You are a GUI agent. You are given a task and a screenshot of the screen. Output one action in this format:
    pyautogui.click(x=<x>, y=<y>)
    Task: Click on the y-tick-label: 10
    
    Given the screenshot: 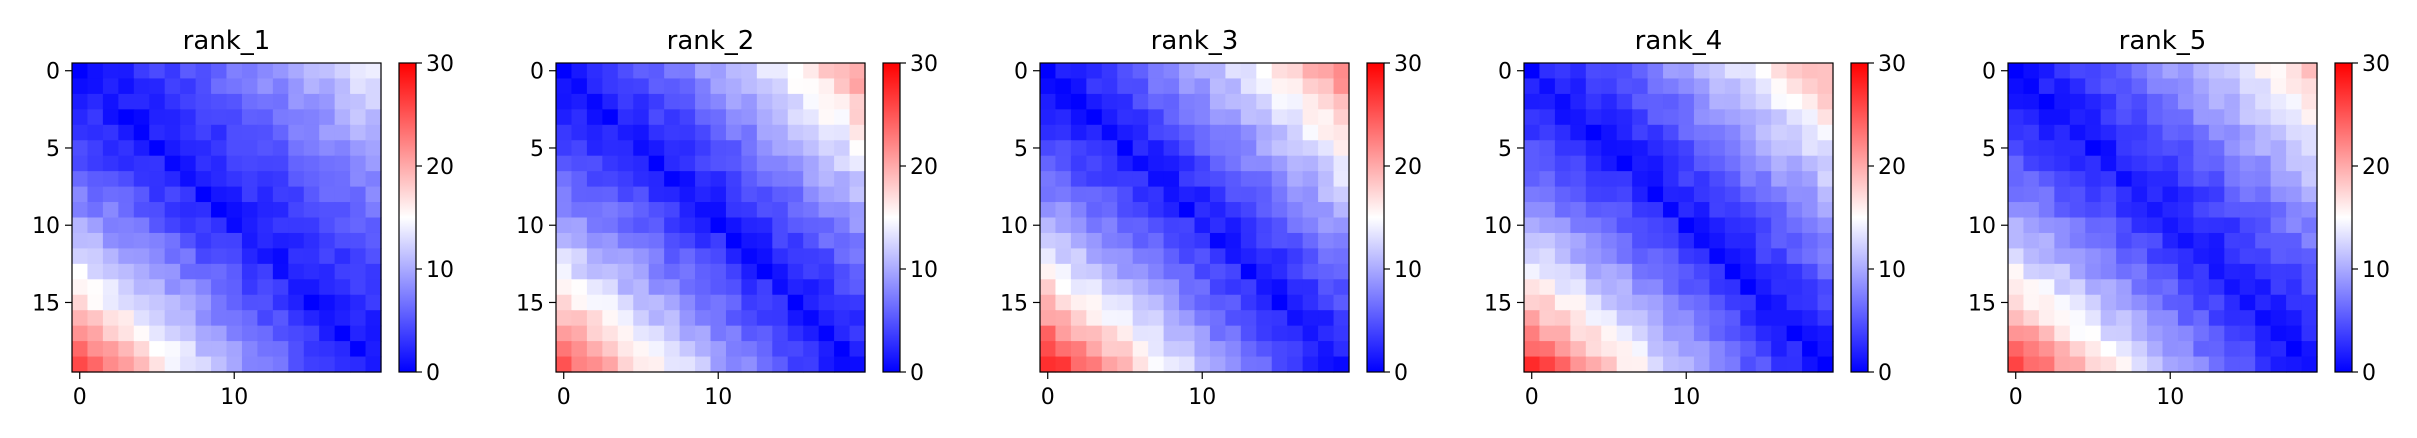 What is the action you would take?
    pyautogui.click(x=530, y=226)
    